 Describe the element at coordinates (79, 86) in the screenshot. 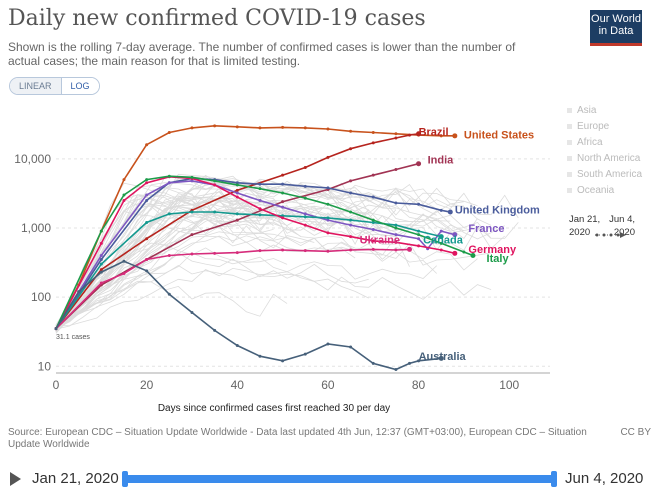

I see `log-scale-button: LOG` at that location.